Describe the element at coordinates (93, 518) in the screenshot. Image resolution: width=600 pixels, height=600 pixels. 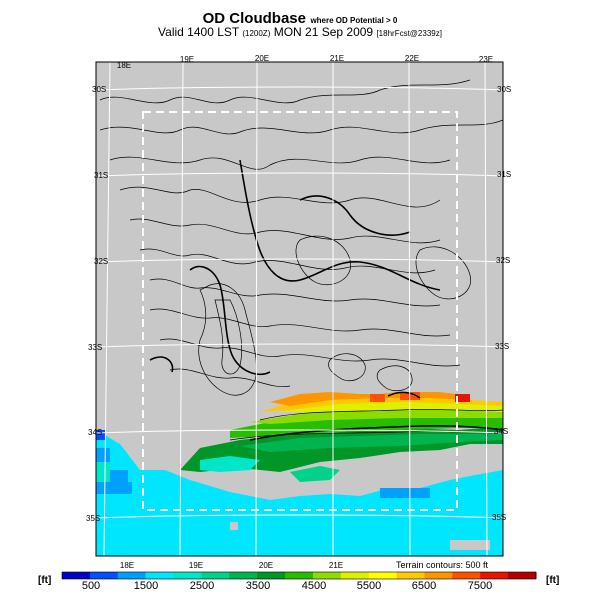
I see `lat-label-left: 35S` at that location.